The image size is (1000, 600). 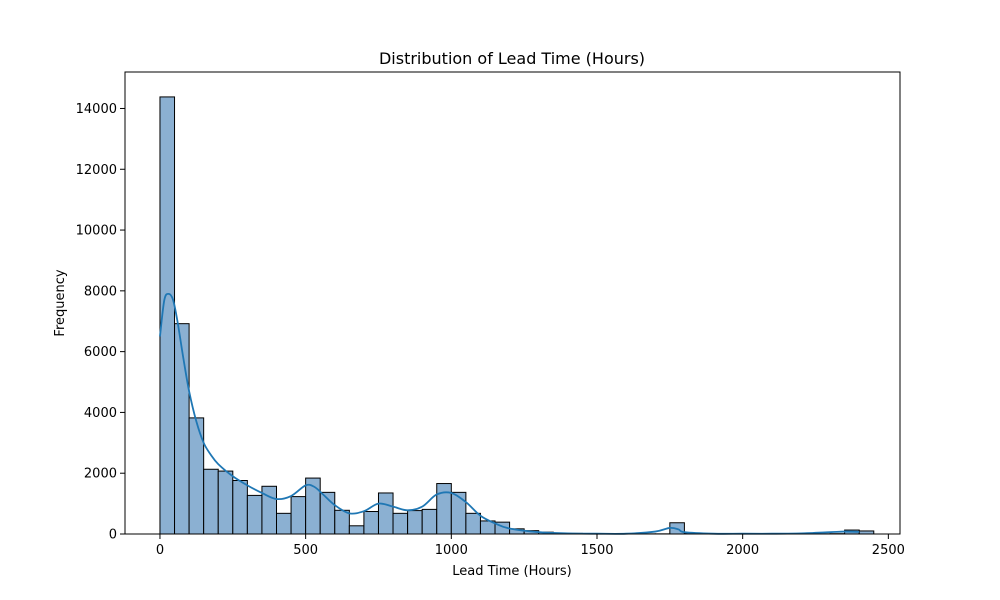 What do you see at coordinates (888, 550) in the screenshot?
I see `x-tick-label: 2500` at bounding box center [888, 550].